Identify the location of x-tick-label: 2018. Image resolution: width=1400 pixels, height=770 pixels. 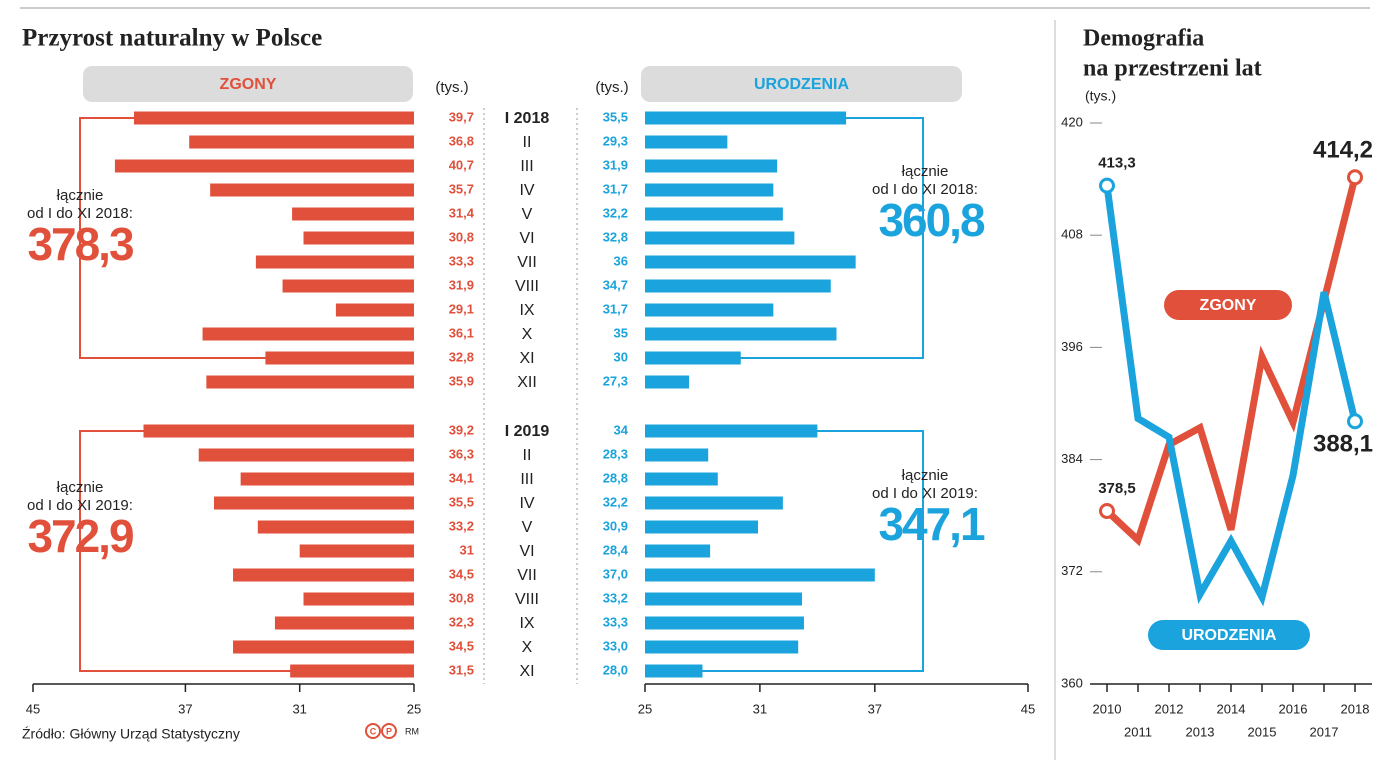
(1355, 708).